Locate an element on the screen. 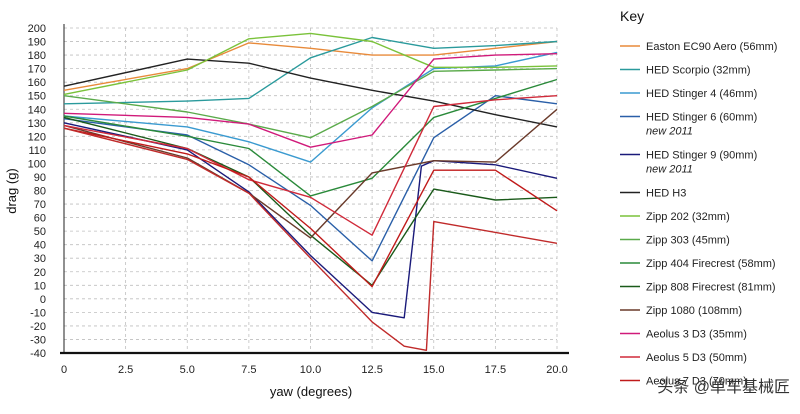 The width and height of the screenshot is (800, 414). legend-label: Zipp 303 (45mm) is located at coordinates (688, 241).